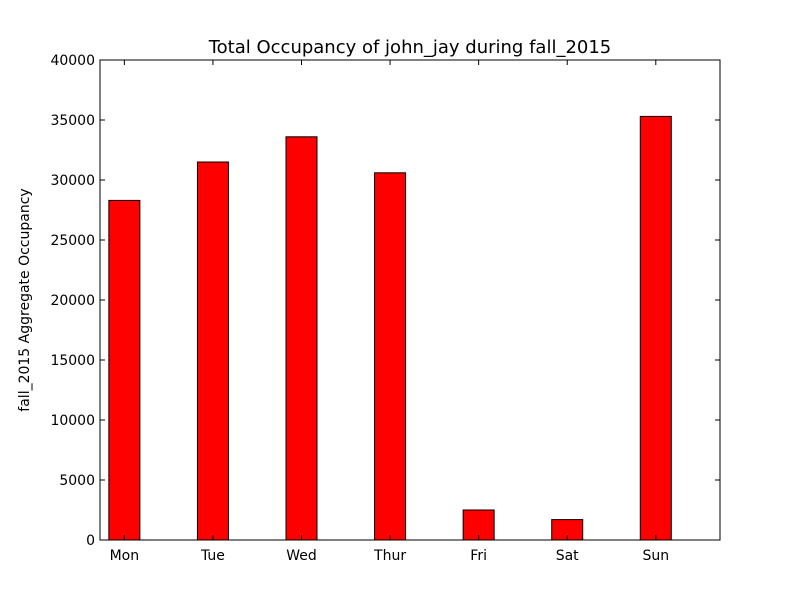 The width and height of the screenshot is (800, 604). What do you see at coordinates (124, 370) in the screenshot?
I see `bar-mon` at bounding box center [124, 370].